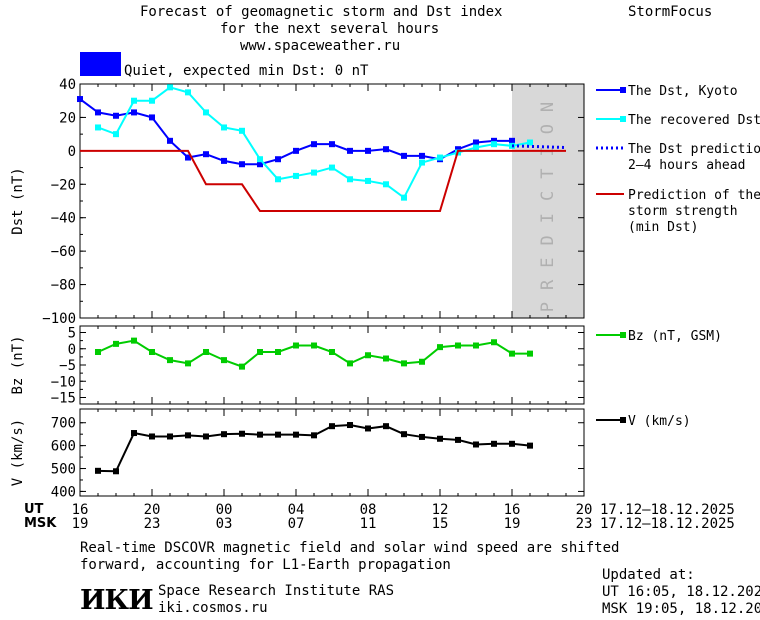  I want to click on legend-bz: Bz (nT, GSM), so click(659, 336).